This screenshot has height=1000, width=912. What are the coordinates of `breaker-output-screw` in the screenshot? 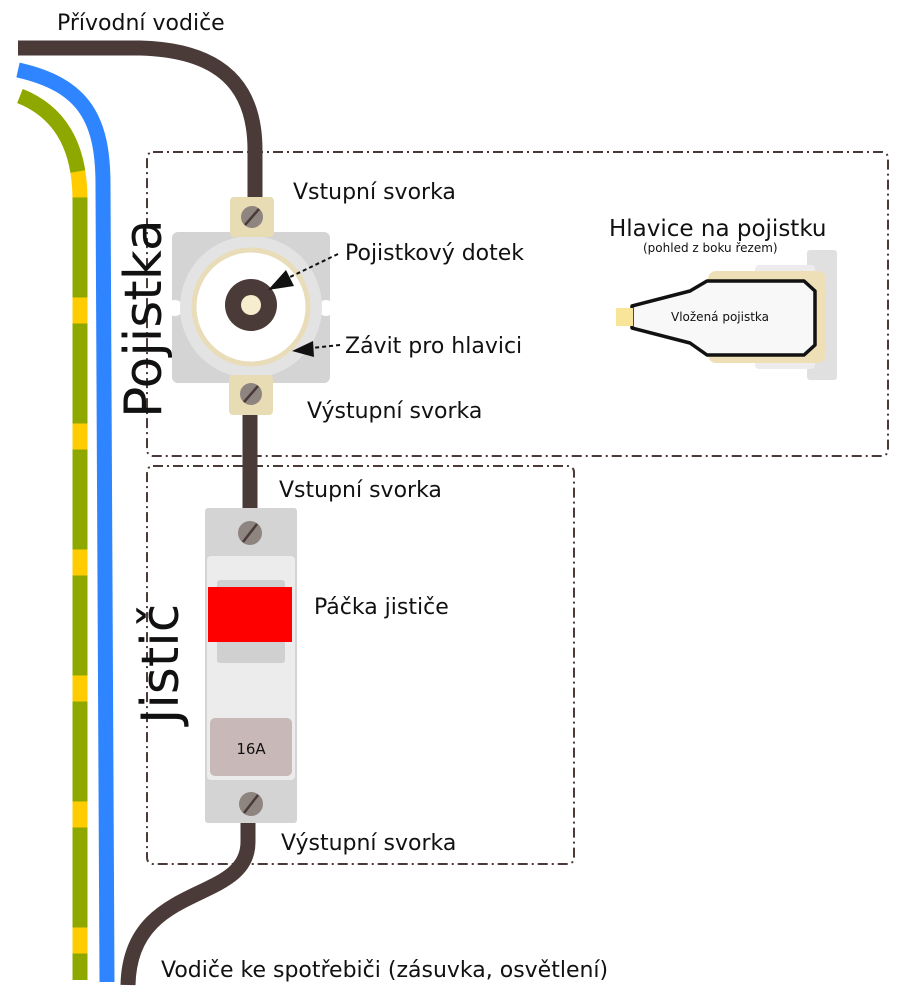 It's located at (251, 804).